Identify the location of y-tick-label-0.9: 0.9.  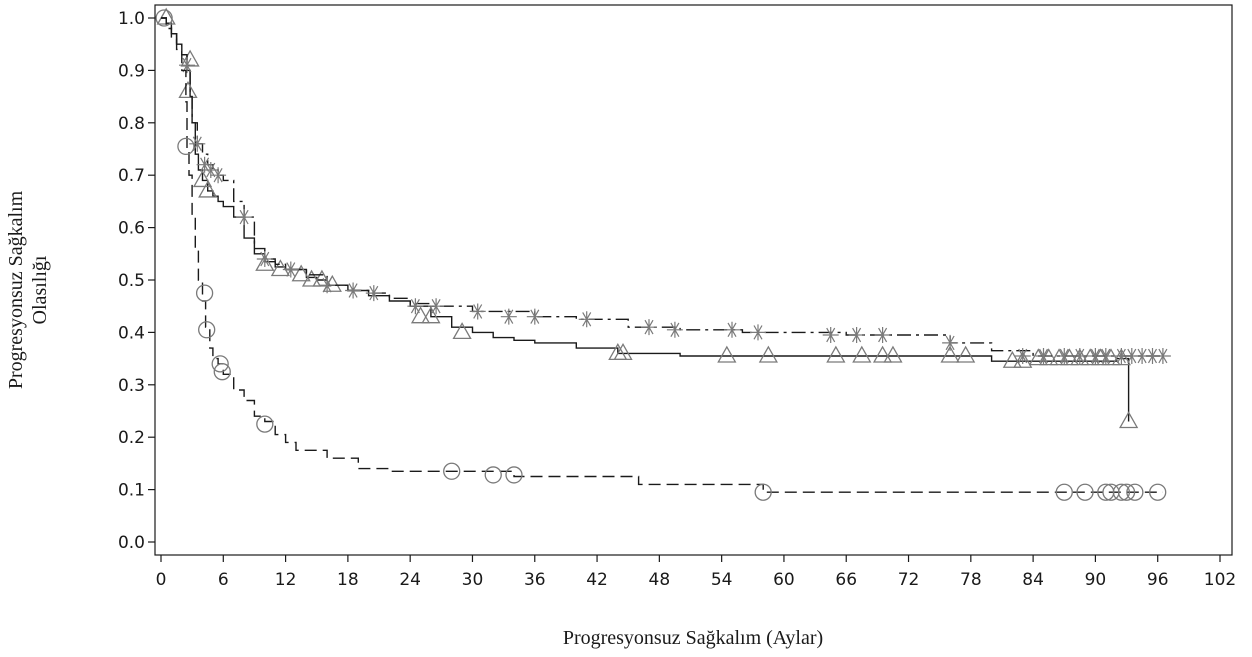
(131, 71).